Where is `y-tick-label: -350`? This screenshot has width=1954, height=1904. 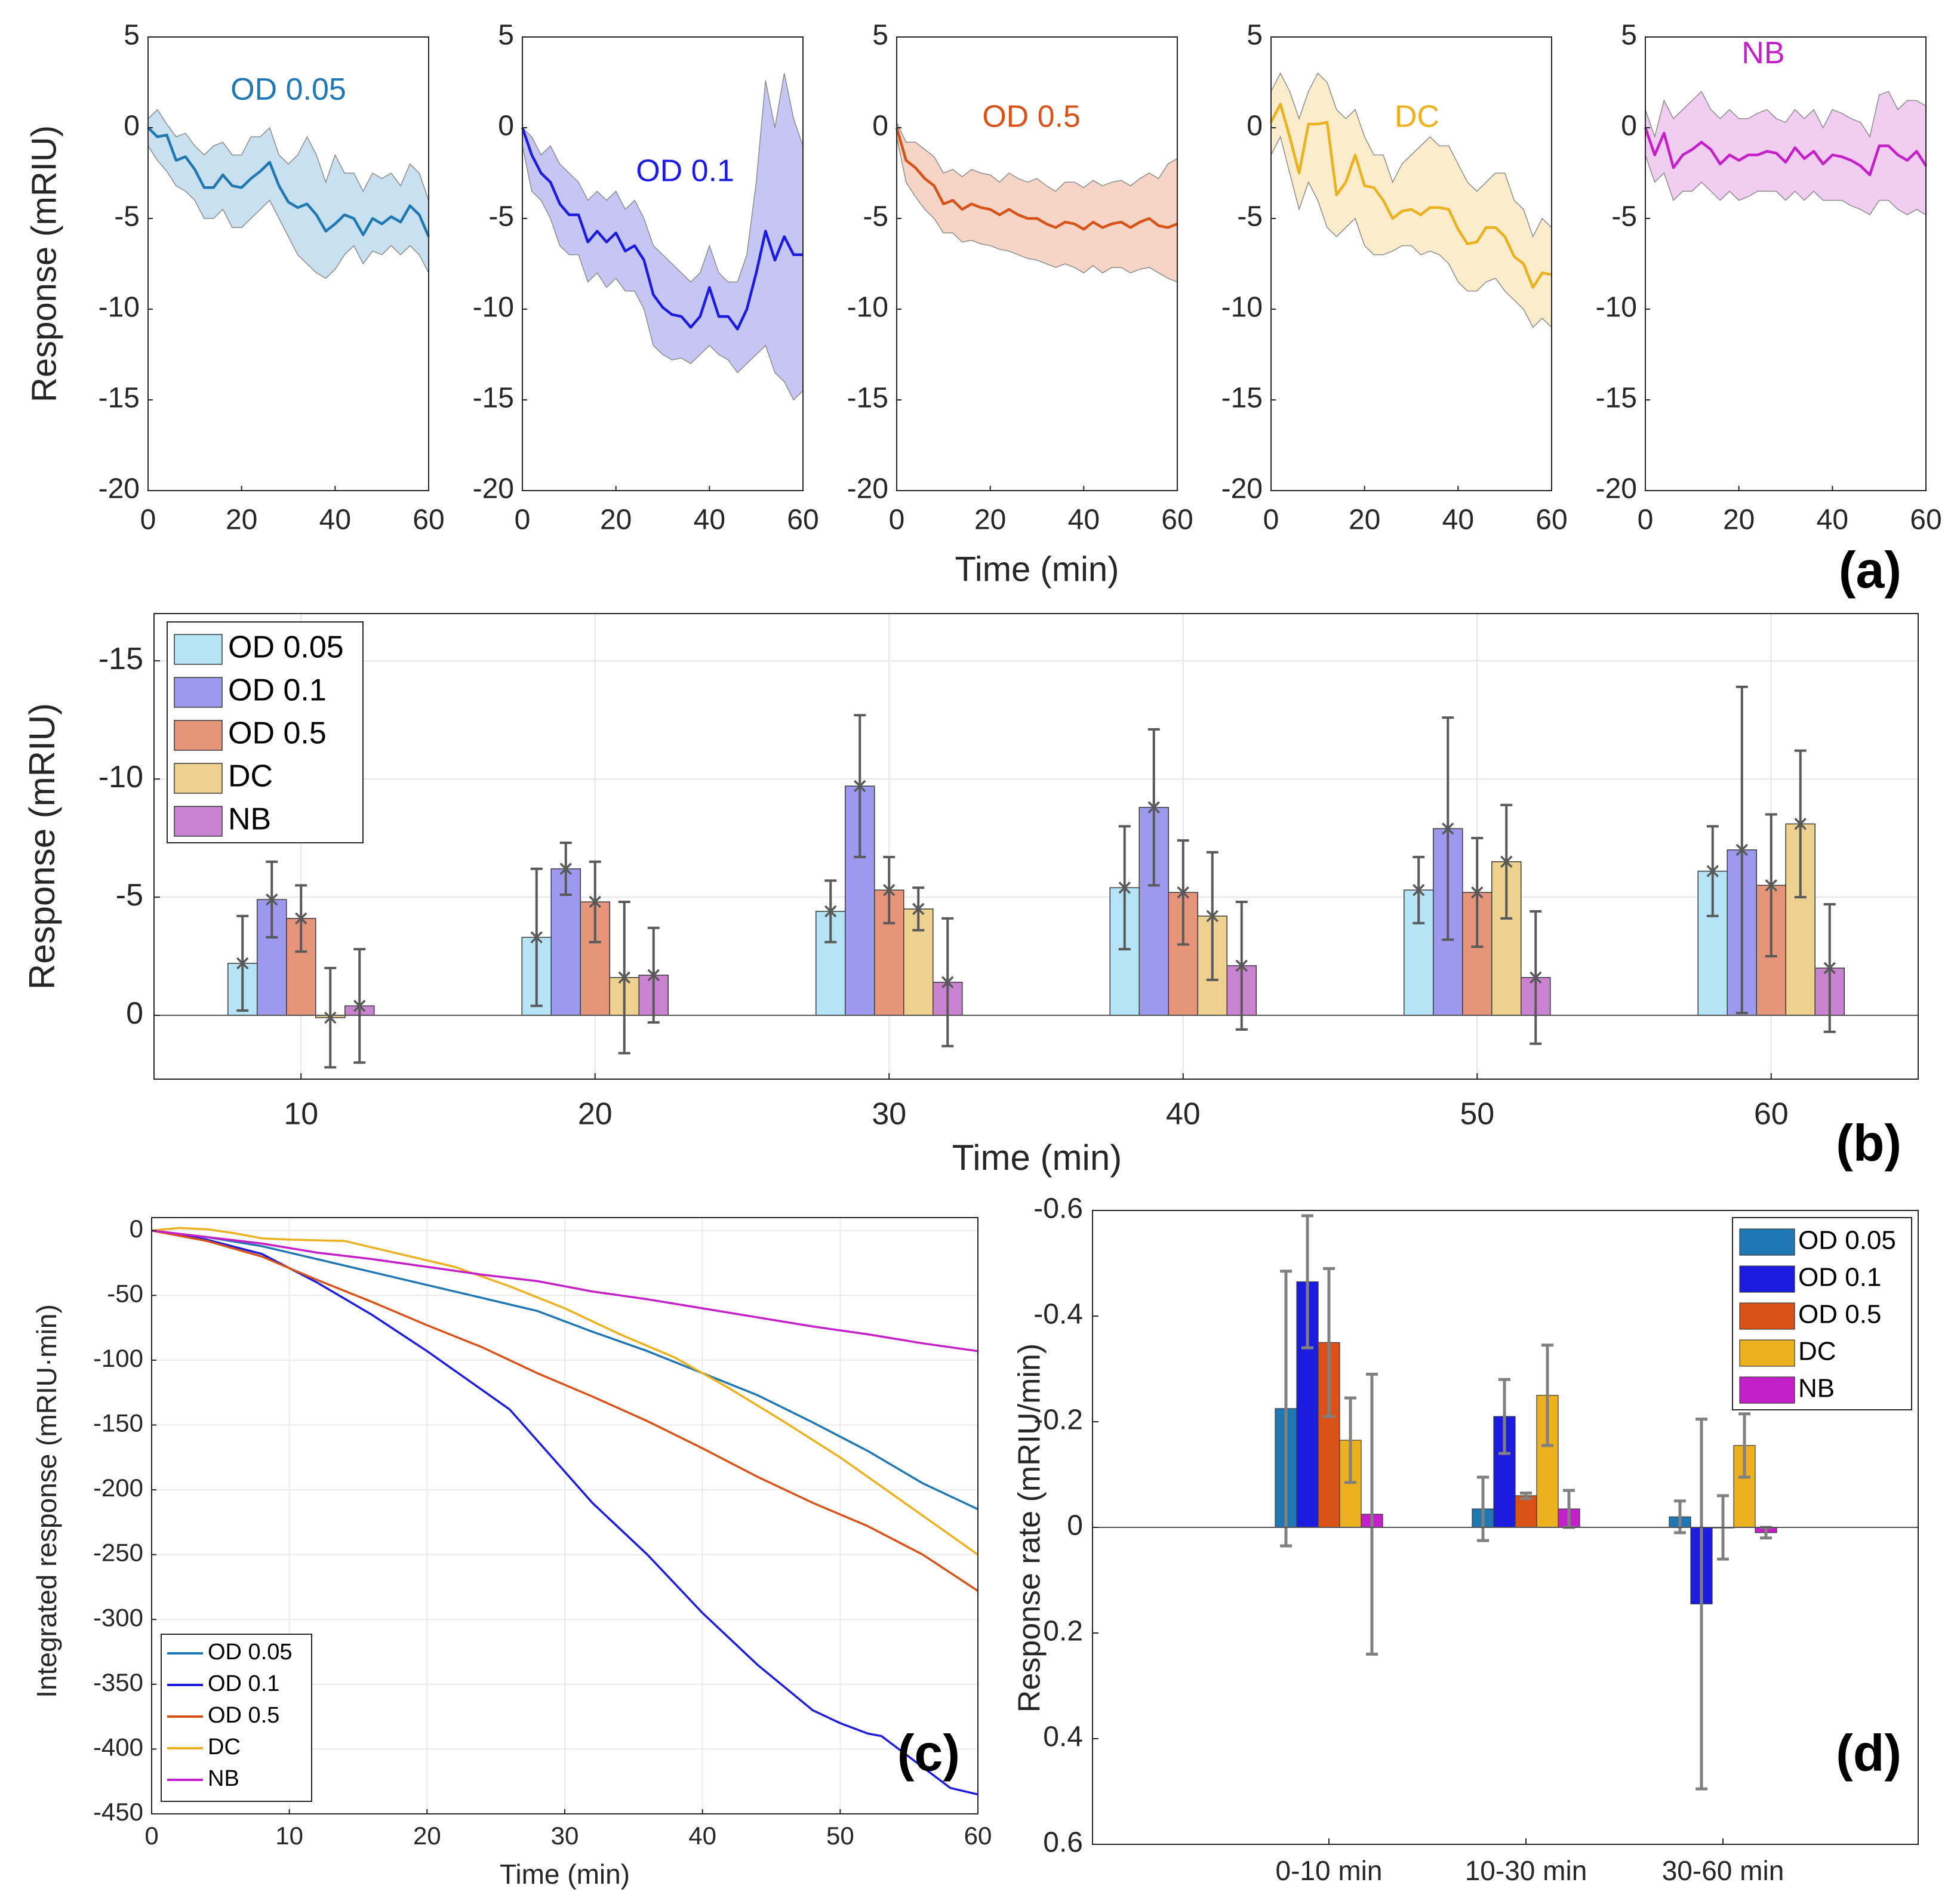 y-tick-label: -350 is located at coordinates (118, 1682).